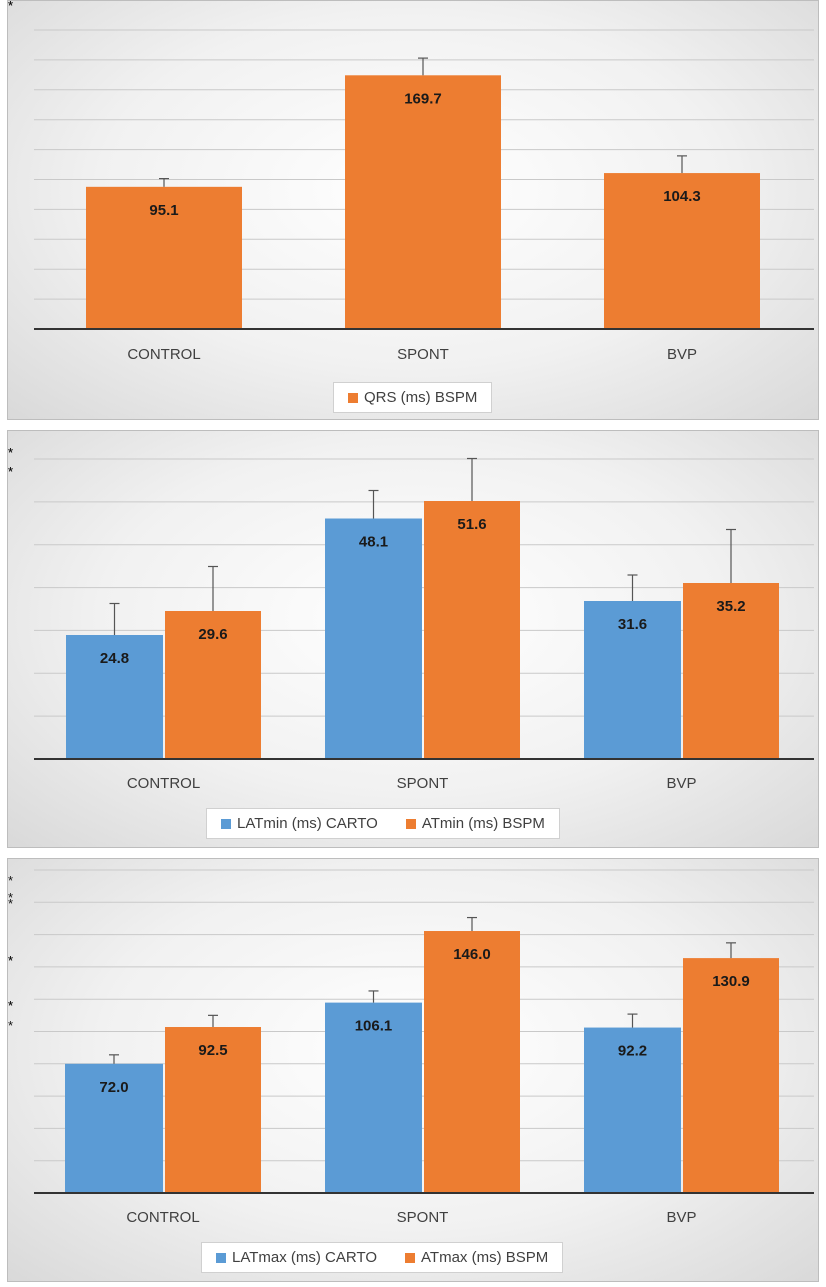  What do you see at coordinates (421, 397) in the screenshot?
I see `legend-label: QRS (ms) BSPM` at bounding box center [421, 397].